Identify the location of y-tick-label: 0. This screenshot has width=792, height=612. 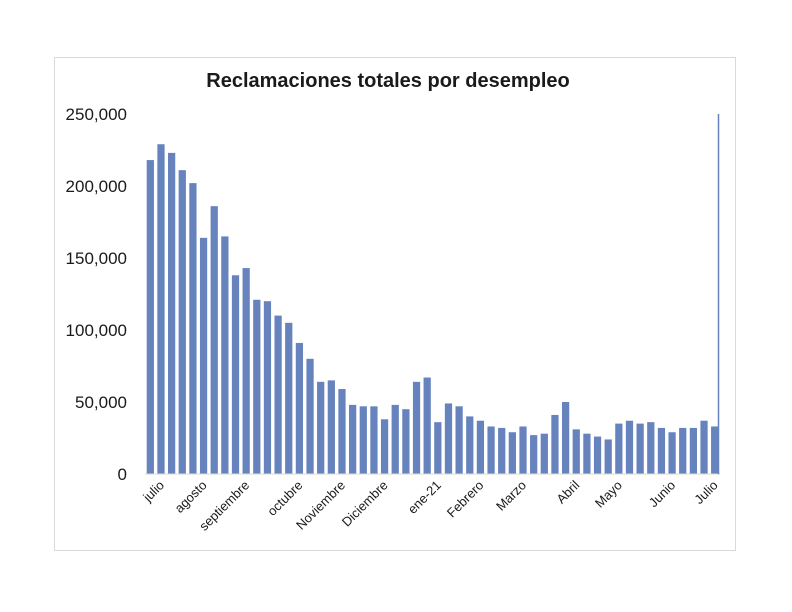
(122, 474).